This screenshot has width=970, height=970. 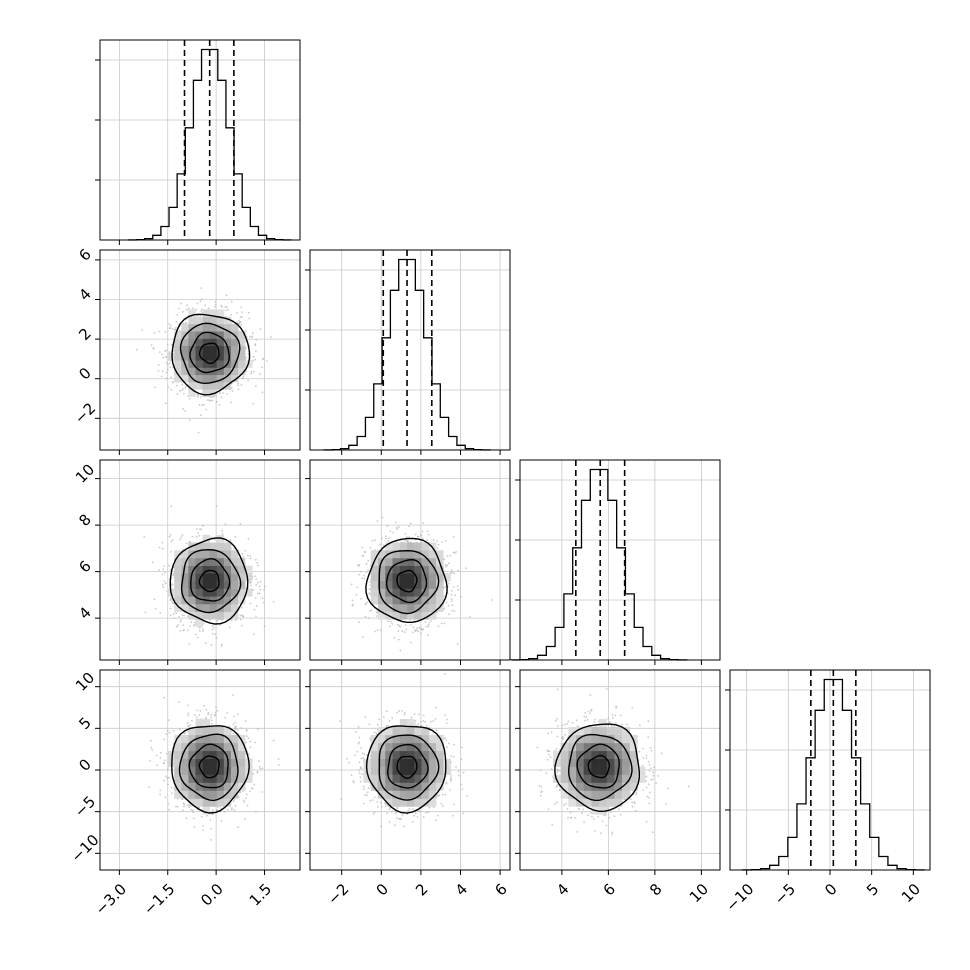 What do you see at coordinates (261, 895) in the screenshot?
I see `x-tick-label: 1.5` at bounding box center [261, 895].